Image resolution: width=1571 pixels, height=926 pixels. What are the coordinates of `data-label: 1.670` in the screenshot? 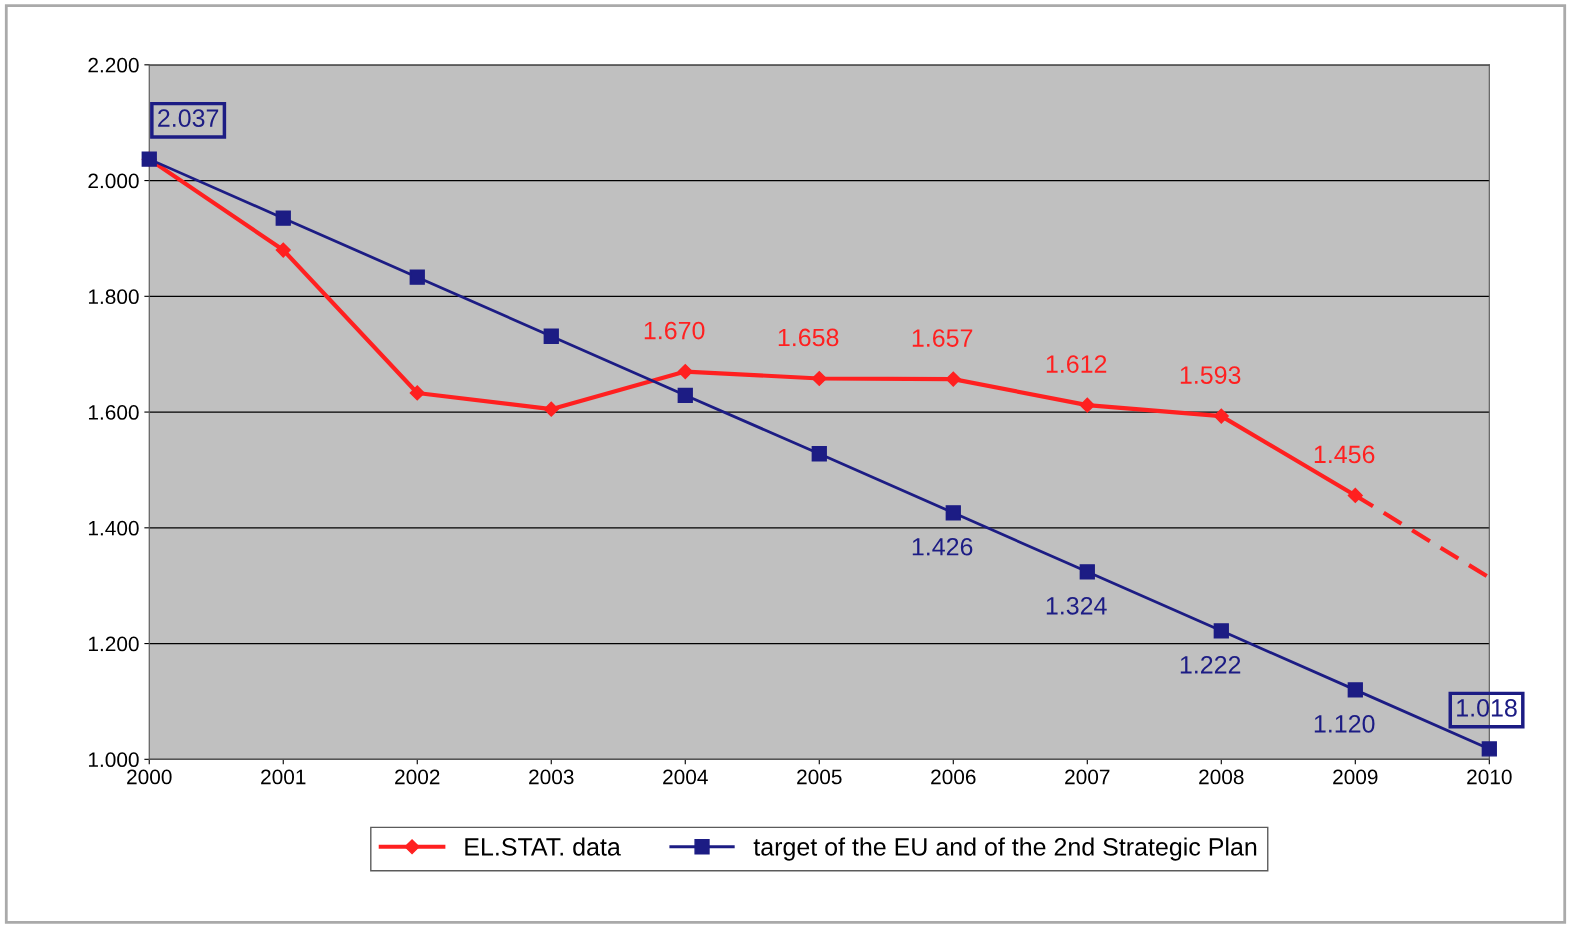 It's located at (674, 330).